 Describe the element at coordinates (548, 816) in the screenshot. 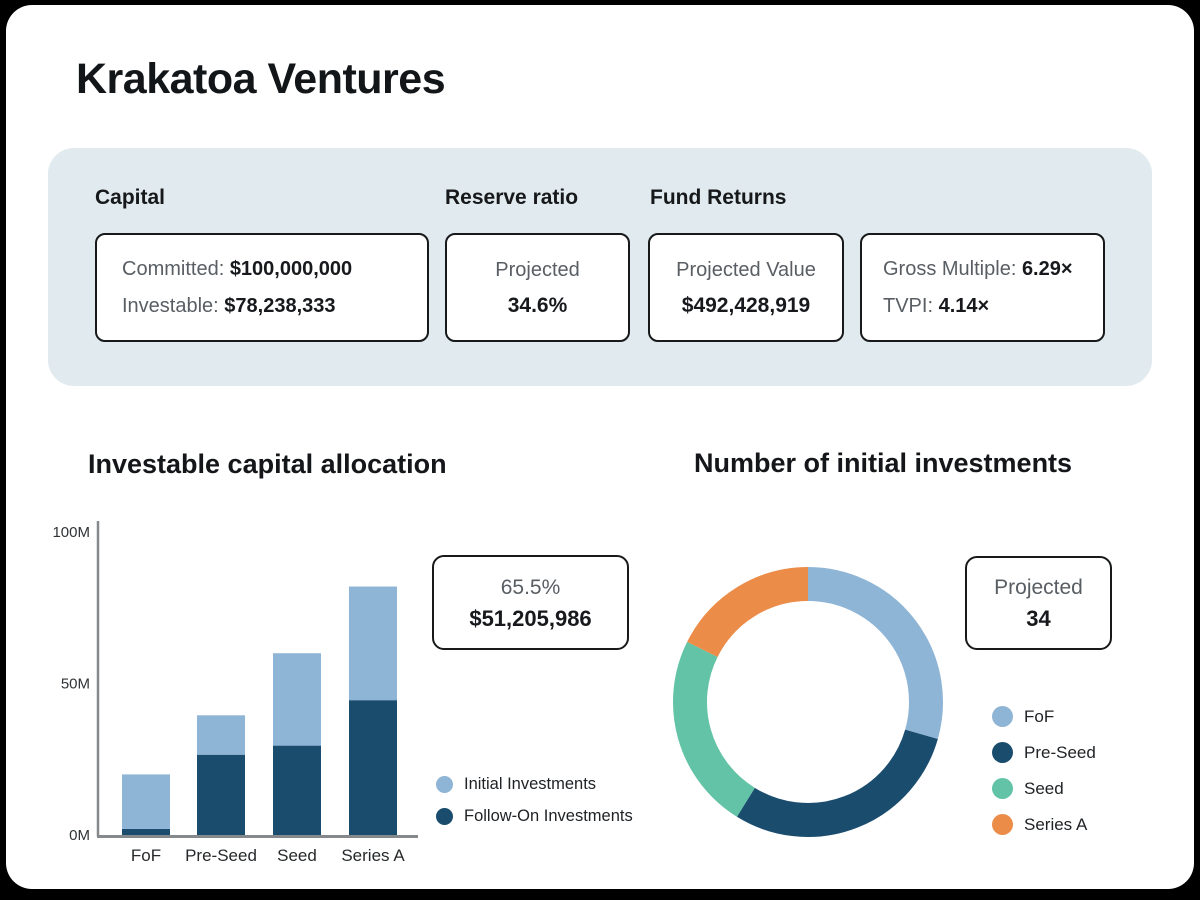

I see `allocation-legend-label: Follow-On Investments` at that location.